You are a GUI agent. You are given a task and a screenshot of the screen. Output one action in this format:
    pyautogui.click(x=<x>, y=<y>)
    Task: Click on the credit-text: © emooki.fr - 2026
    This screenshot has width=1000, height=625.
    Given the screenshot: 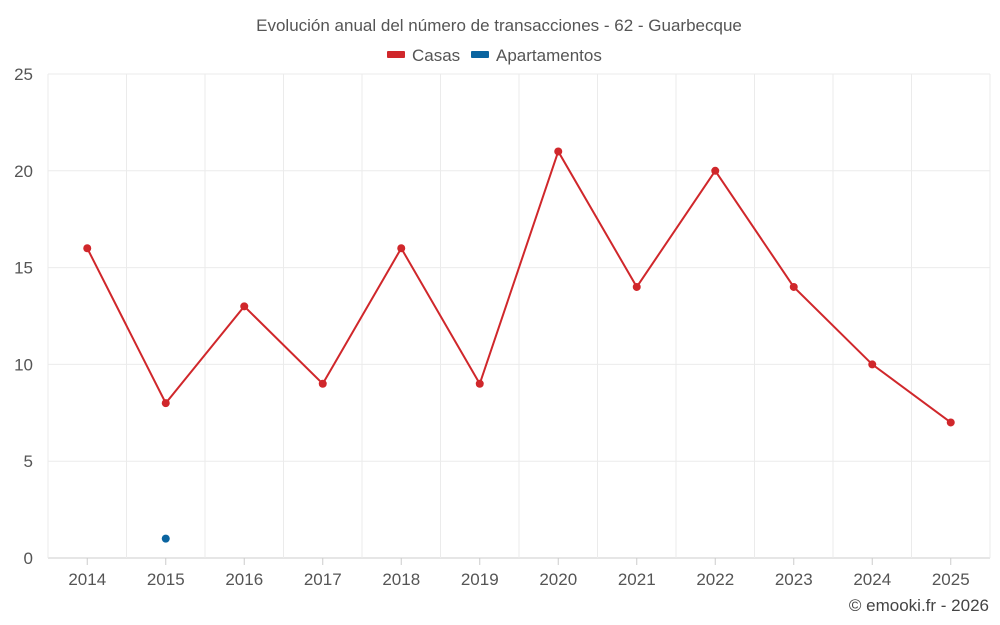 What is the action you would take?
    pyautogui.click(x=919, y=605)
    